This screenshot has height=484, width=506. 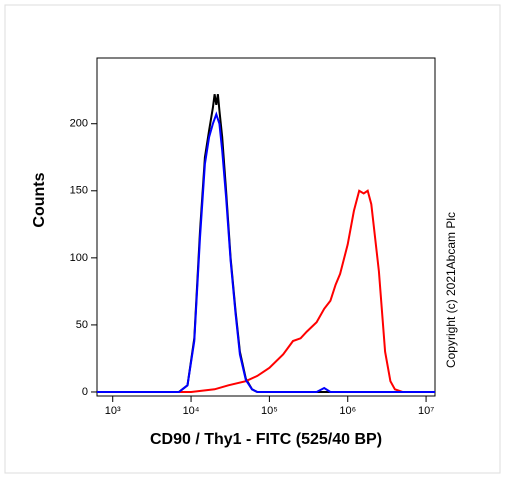 What do you see at coordinates (269, 411) in the screenshot?
I see `x-tick-label: 10⁵` at bounding box center [269, 411].